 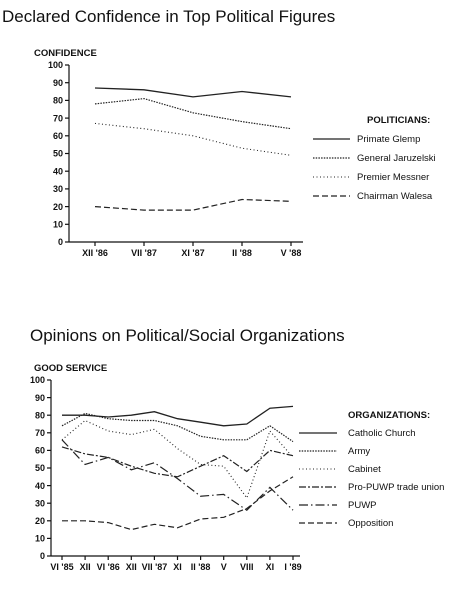 What do you see at coordinates (393, 177) in the screenshot?
I see `legend-entry: Premier Messner` at bounding box center [393, 177].